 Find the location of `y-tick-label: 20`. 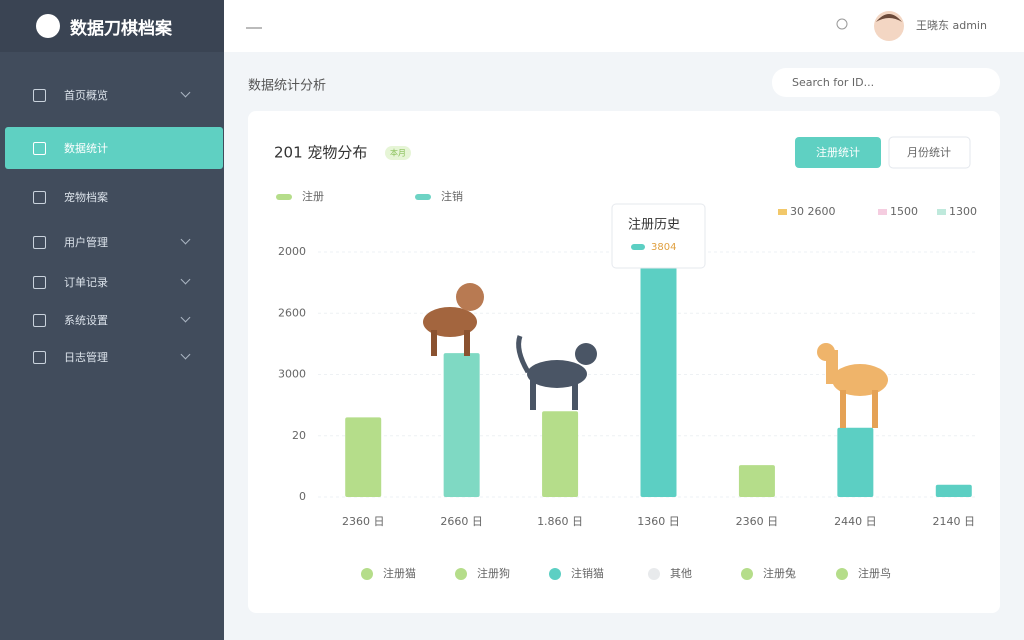

y-tick-label: 20 is located at coordinates (299, 435).